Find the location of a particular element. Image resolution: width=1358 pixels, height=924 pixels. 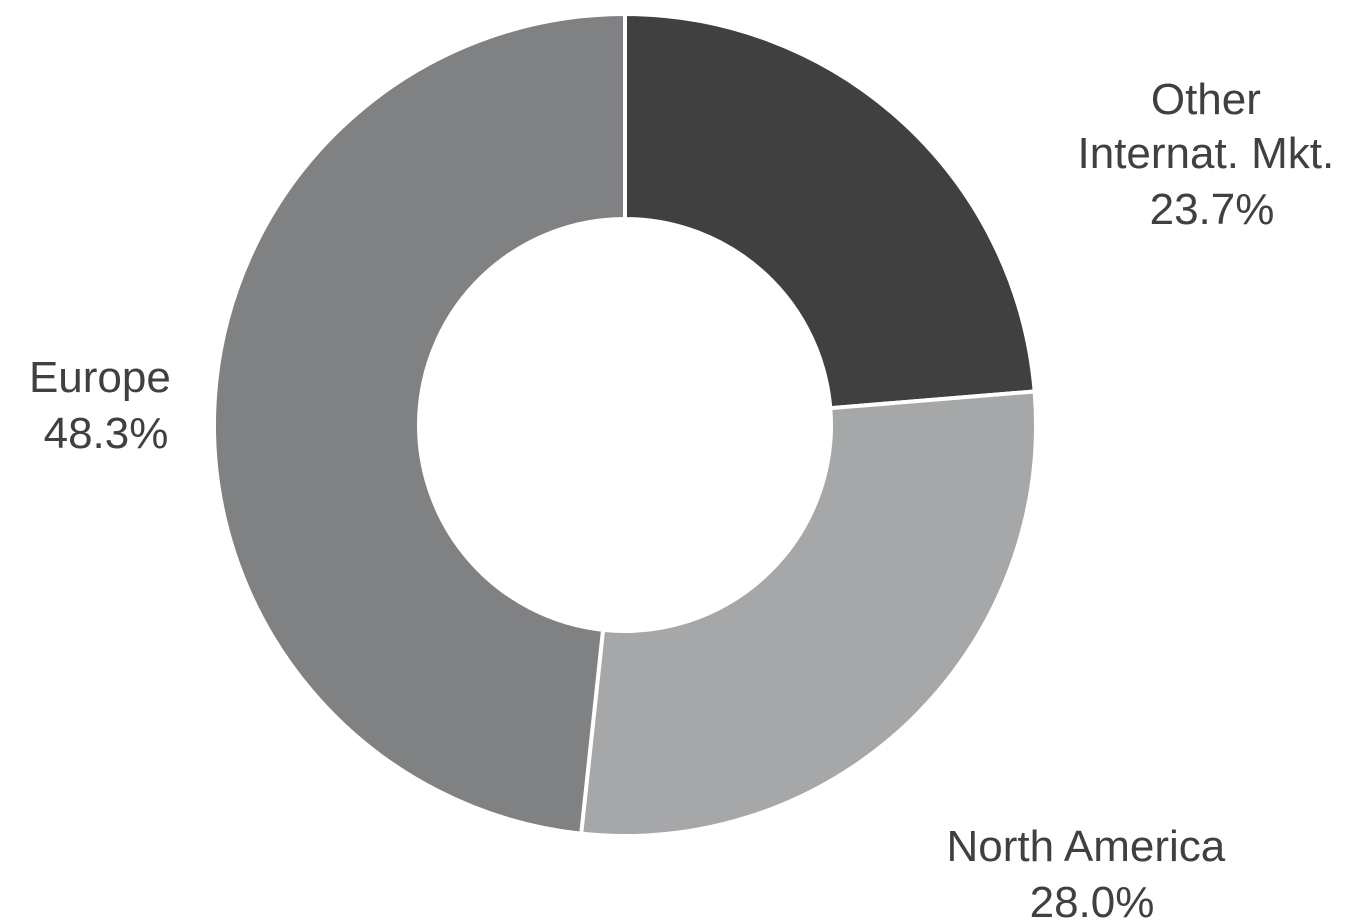

value-label-north-america: 28.0% is located at coordinates (1092, 901).